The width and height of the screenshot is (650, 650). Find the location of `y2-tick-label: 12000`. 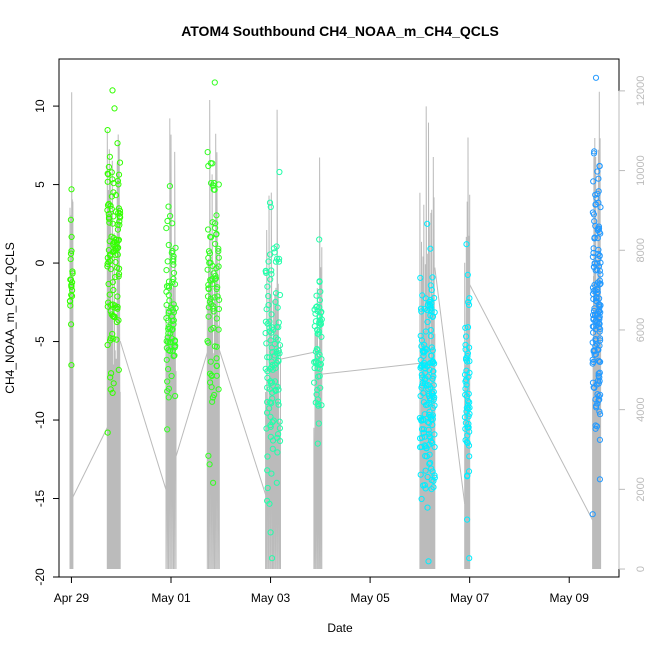

y2-tick-label: 12000 is located at coordinates (641, 91).